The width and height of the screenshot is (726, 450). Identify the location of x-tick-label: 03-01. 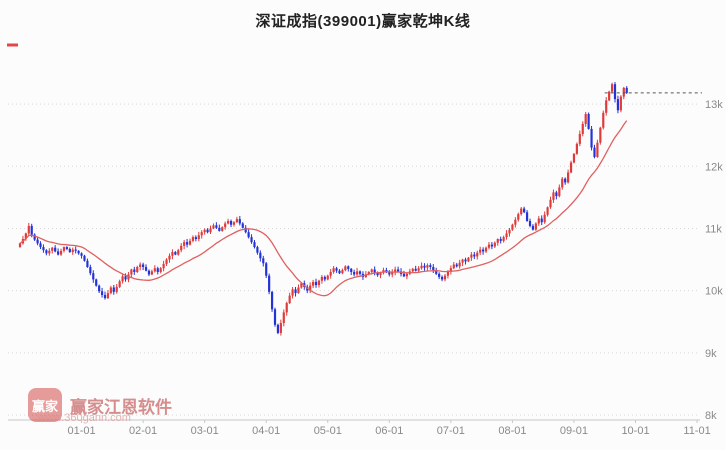
(205, 431).